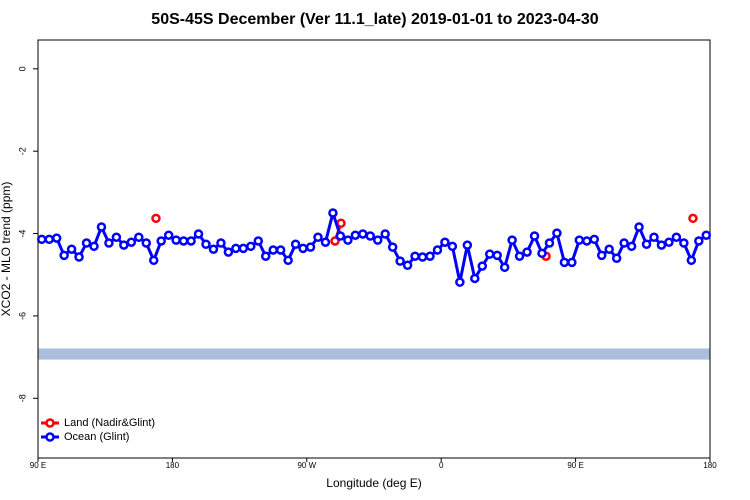 Image resolution: width=750 pixels, height=500 pixels. What do you see at coordinates (373, 483) in the screenshot?
I see `x-axis-label: Longitude (deg E)` at bounding box center [373, 483].